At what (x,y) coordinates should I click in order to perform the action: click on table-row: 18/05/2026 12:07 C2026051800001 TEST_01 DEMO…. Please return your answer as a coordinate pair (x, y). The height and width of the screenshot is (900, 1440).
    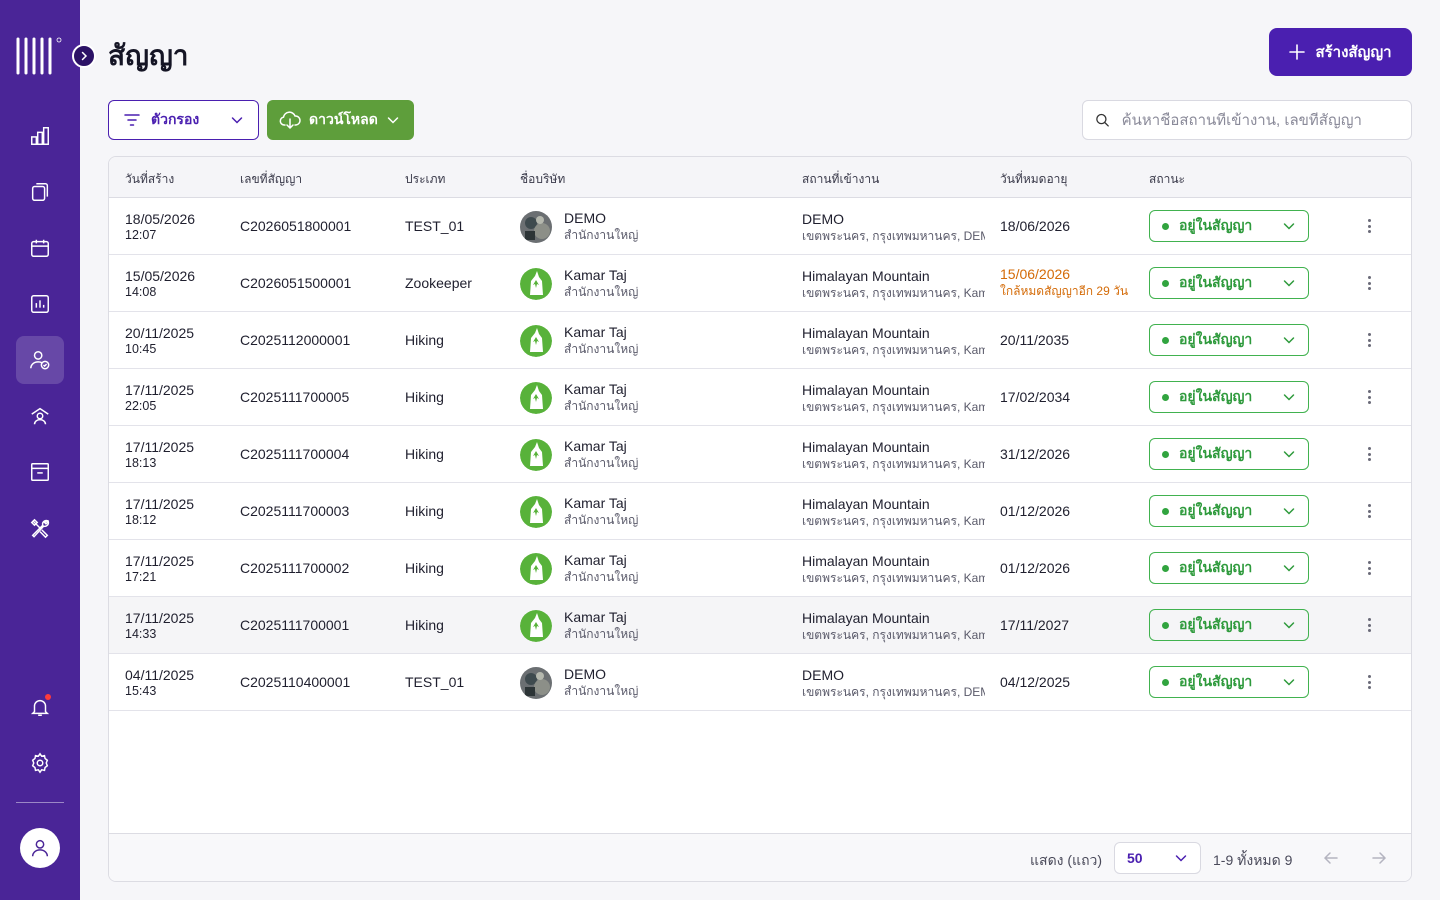
    Looking at the image, I should click on (760, 226).